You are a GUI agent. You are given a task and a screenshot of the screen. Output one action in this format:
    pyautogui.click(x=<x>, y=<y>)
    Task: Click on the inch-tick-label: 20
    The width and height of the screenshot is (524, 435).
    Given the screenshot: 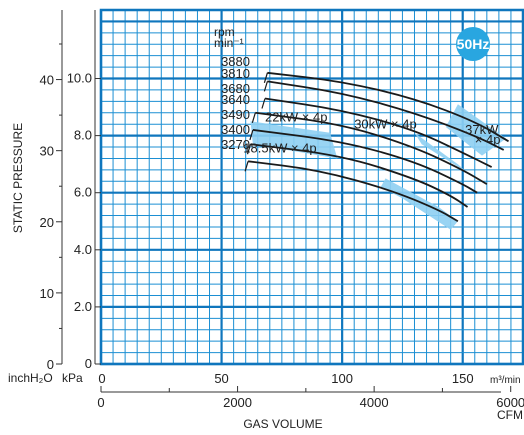 What is the action you would take?
    pyautogui.click(x=47, y=222)
    